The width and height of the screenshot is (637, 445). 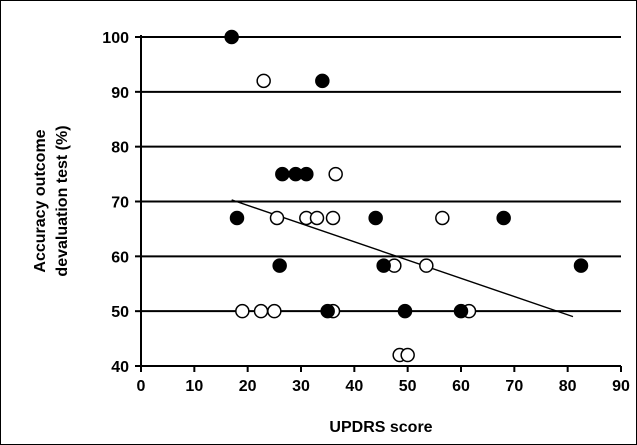 What do you see at coordinates (120, 367) in the screenshot?
I see `y-tick-label: 40` at bounding box center [120, 367].